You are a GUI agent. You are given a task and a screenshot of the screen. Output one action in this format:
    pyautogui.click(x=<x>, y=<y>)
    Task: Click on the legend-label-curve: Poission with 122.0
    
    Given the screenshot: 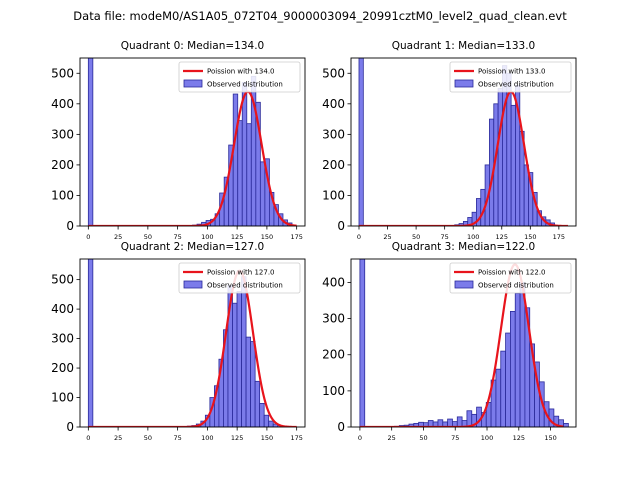 What is the action you would take?
    pyautogui.click(x=512, y=273)
    